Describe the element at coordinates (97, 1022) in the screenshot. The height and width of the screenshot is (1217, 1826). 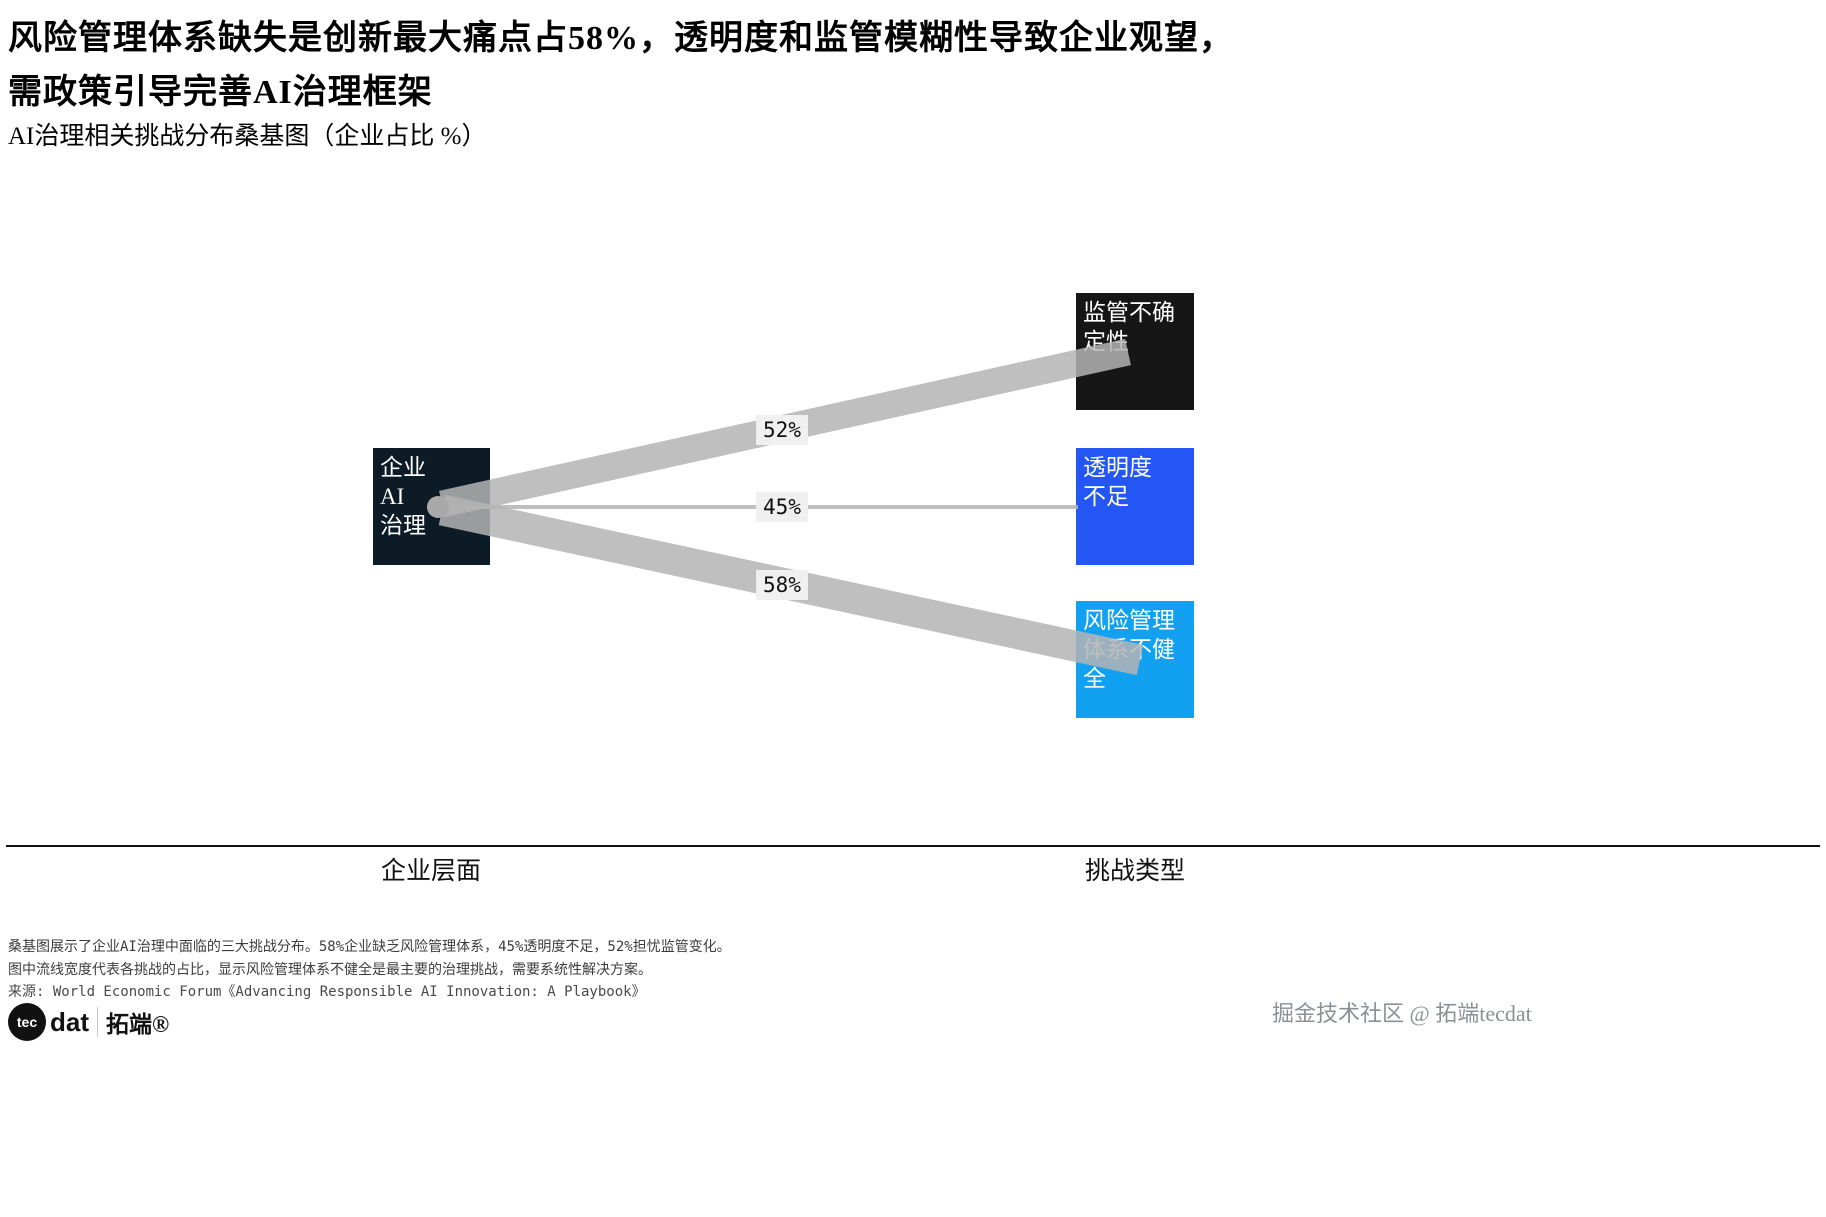
I see `brand-divider` at that location.